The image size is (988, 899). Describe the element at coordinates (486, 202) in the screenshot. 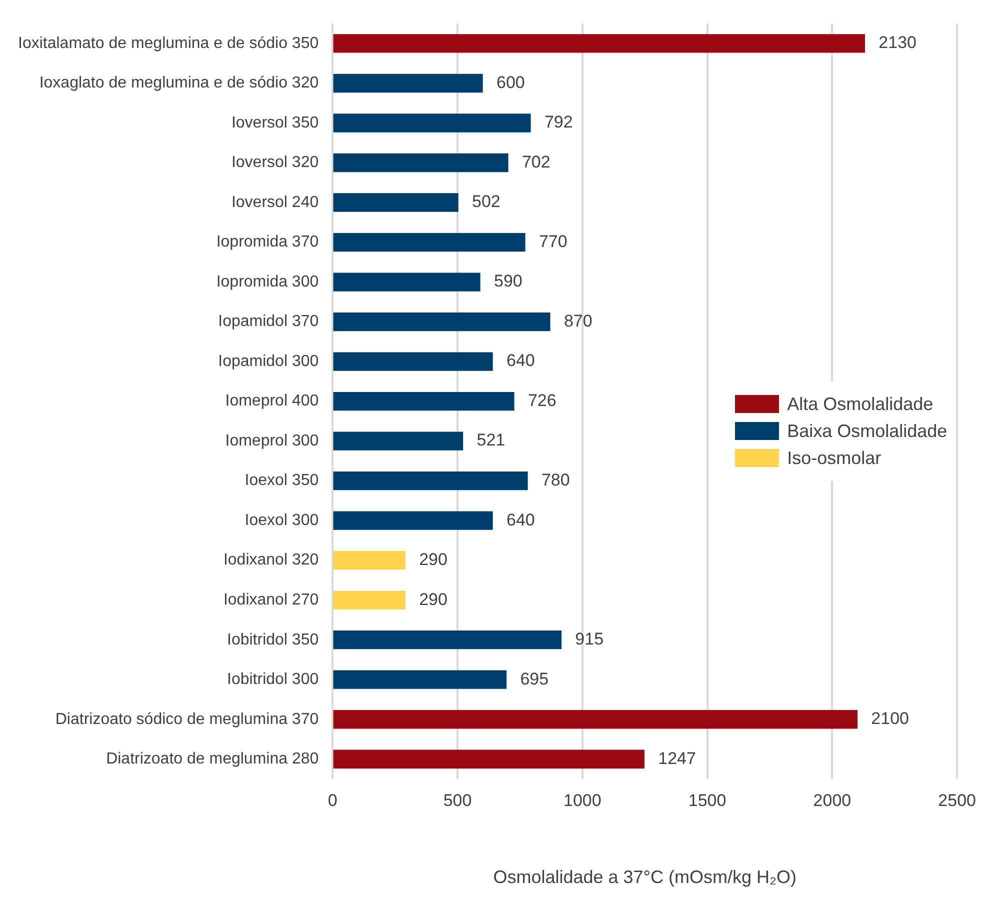

I see `data-label: 502` at that location.